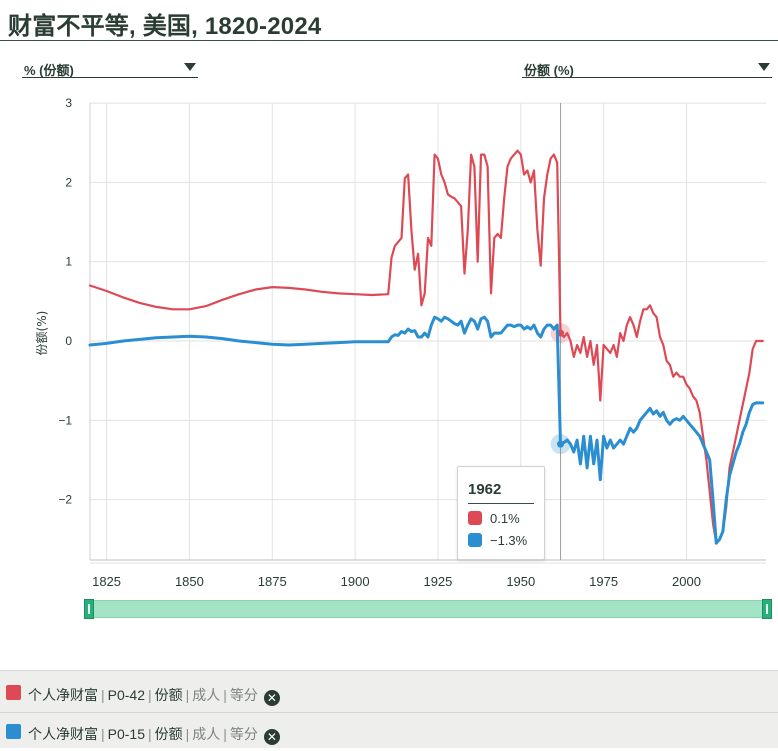 The image size is (778, 751). What do you see at coordinates (501, 503) in the screenshot?
I see `tooltip-divider` at bounding box center [501, 503].